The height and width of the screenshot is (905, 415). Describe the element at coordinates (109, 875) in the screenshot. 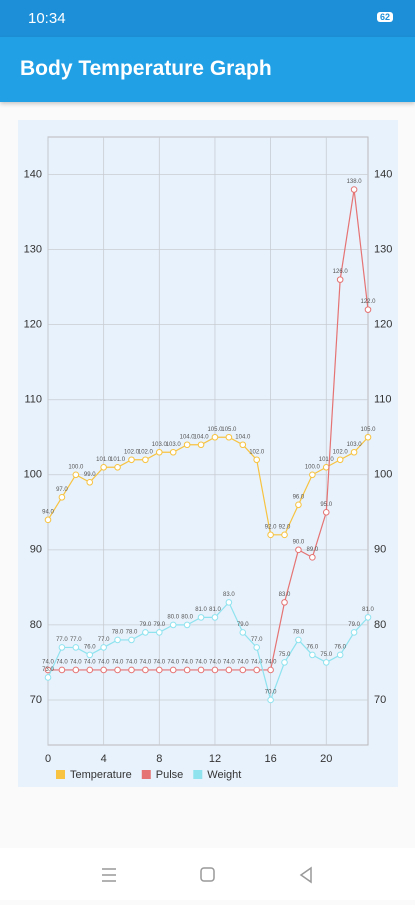

I see `menu-button` at that location.